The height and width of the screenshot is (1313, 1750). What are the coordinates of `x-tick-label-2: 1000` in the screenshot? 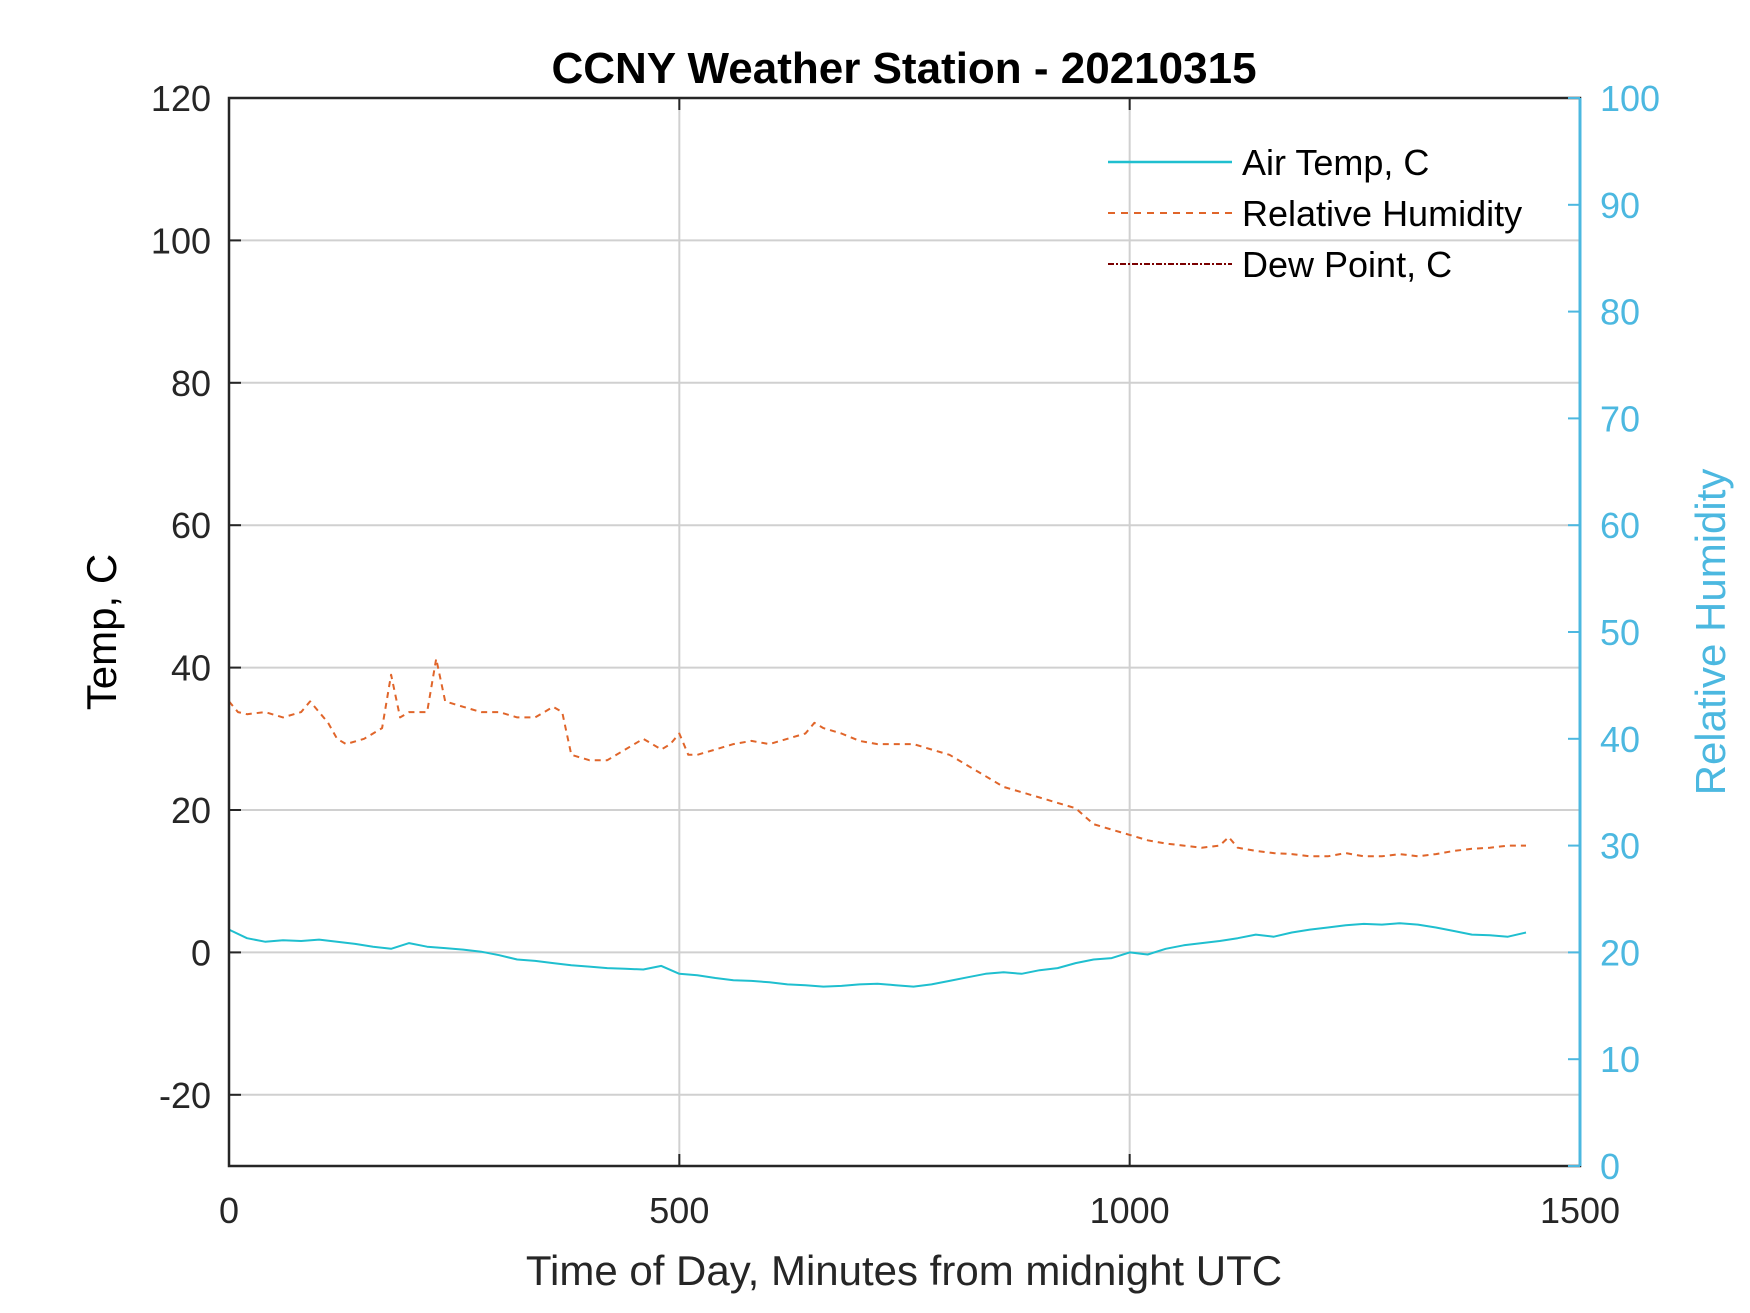 It's located at (1130, 1210).